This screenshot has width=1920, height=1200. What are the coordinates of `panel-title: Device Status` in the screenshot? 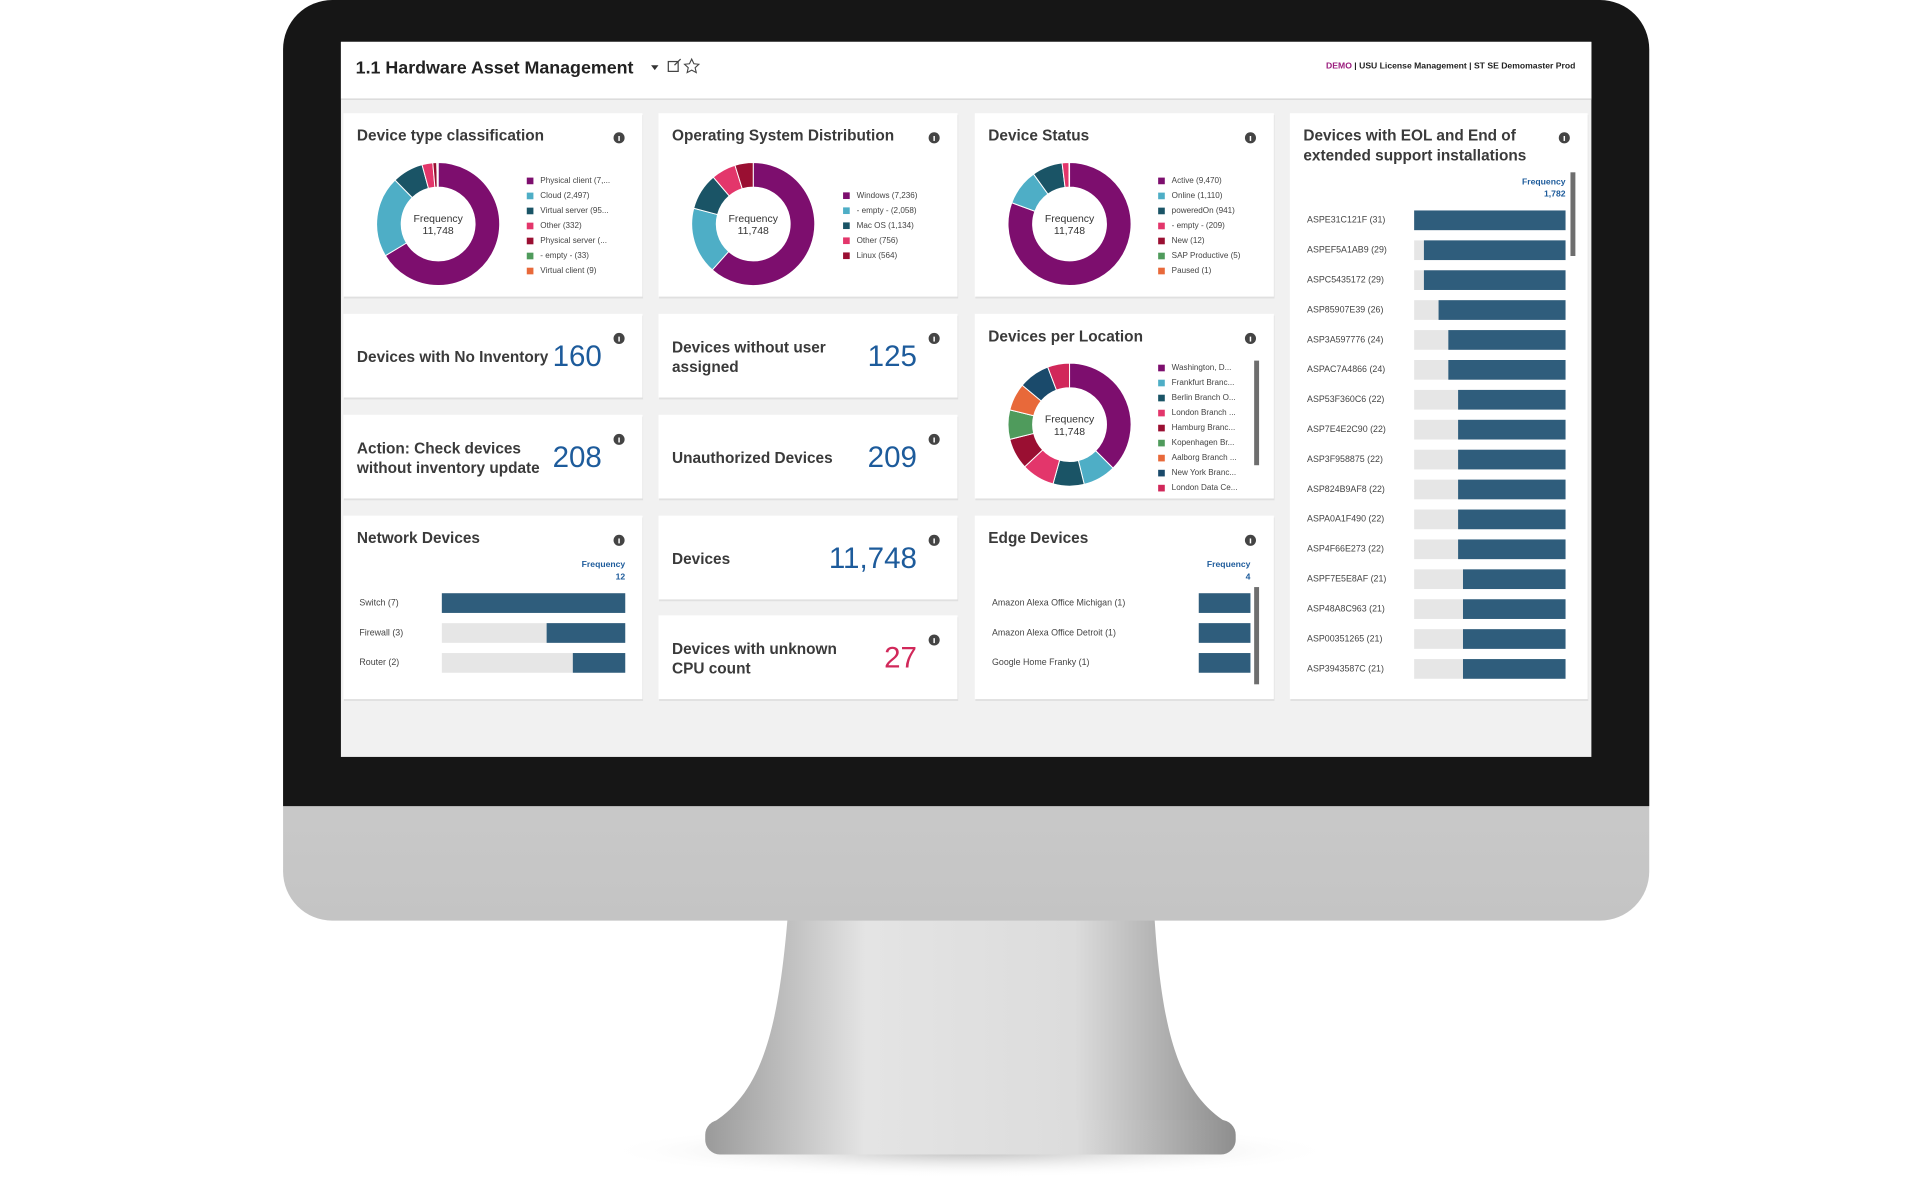 It's located at (1038, 136).